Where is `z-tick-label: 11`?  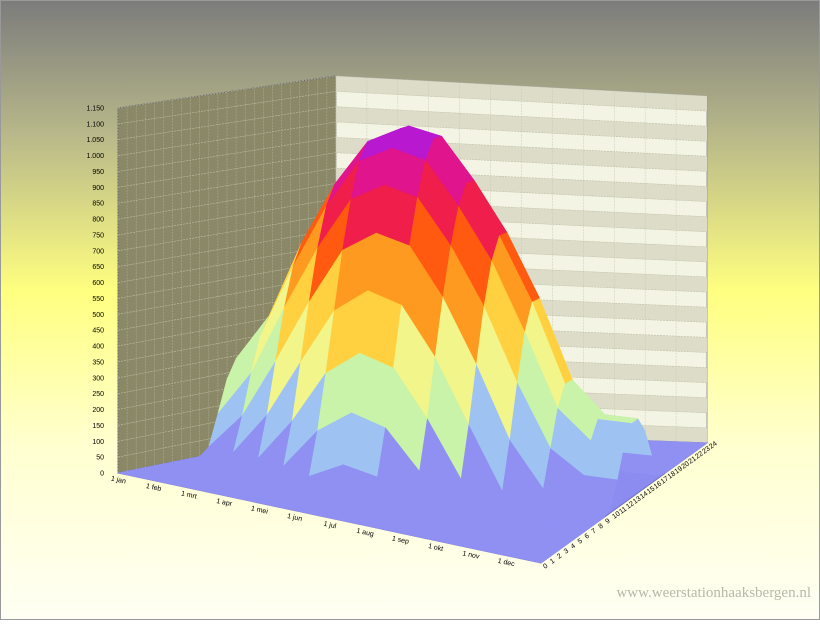
z-tick-label: 11 is located at coordinates (623, 511).